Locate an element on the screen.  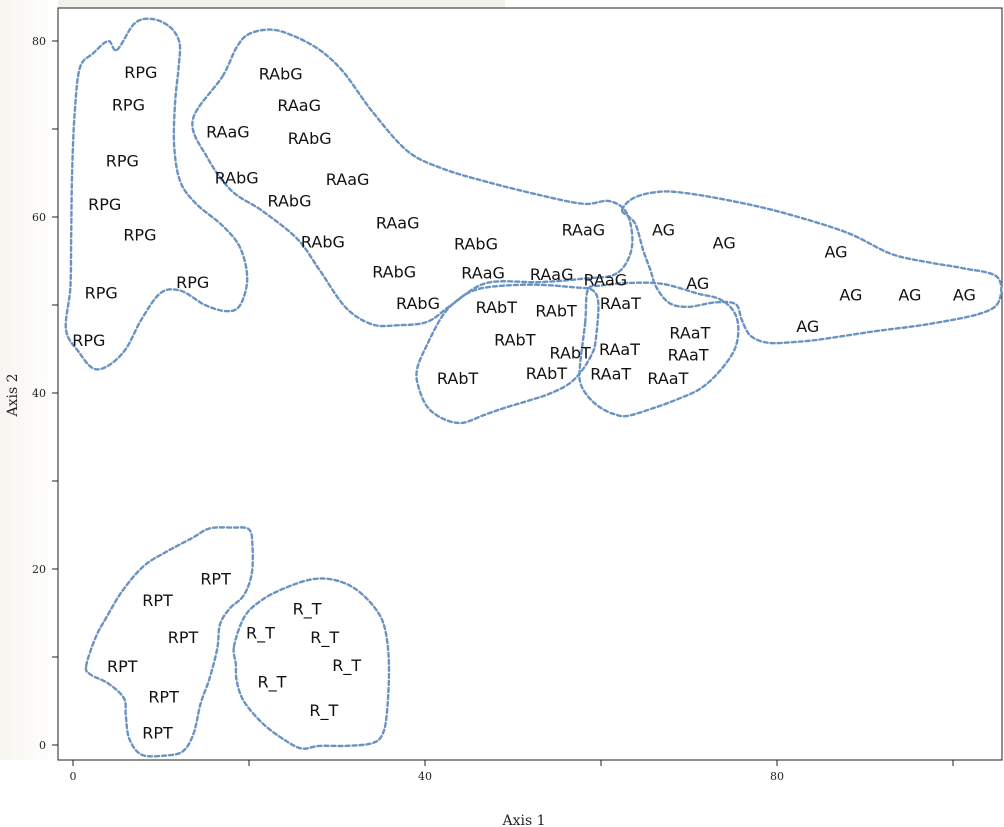
background-strip is located at coordinates (252, 4).